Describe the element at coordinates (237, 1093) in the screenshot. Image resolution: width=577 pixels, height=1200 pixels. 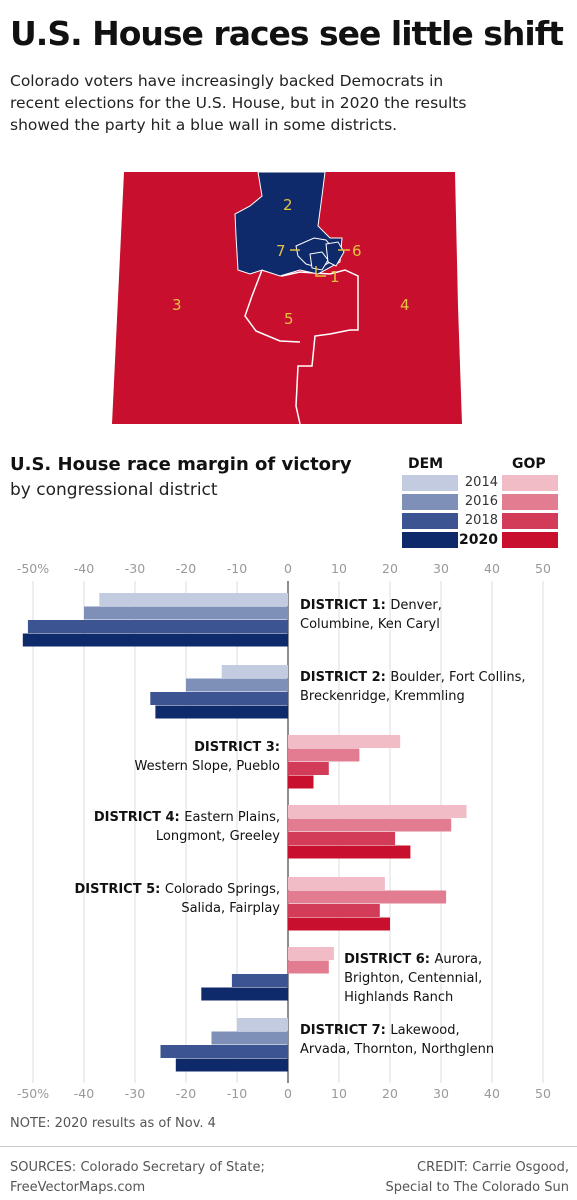
I see `x-tick-label-bottom: -10` at that location.